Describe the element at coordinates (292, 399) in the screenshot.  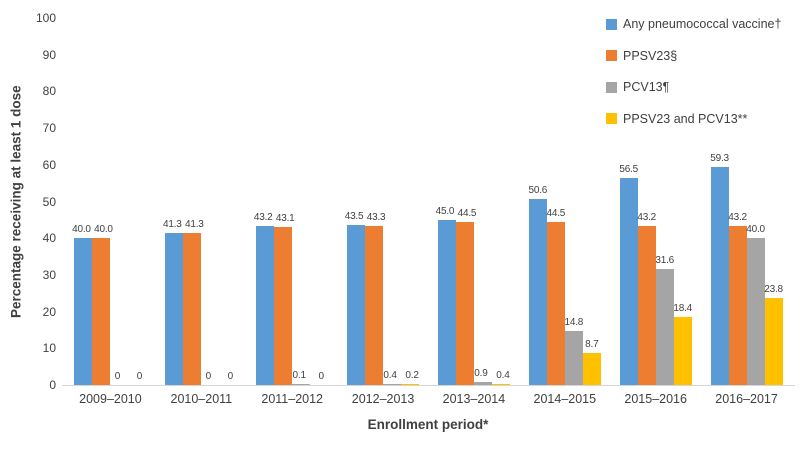
I see `x-tick-label: 2011–2012` at that location.